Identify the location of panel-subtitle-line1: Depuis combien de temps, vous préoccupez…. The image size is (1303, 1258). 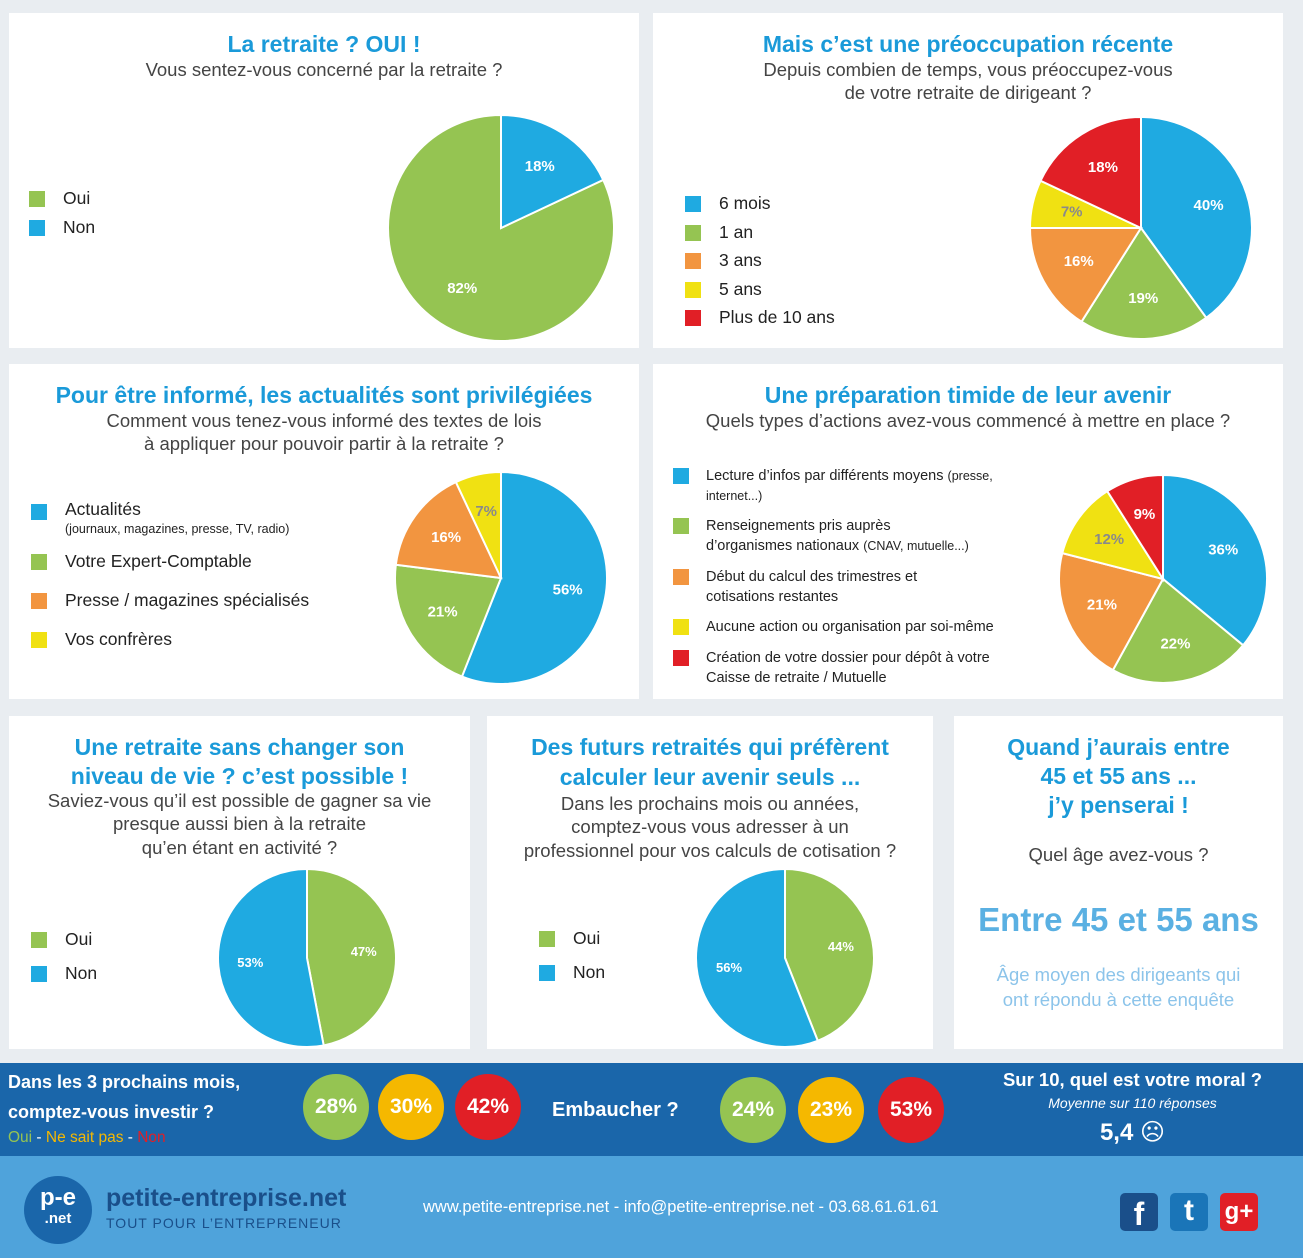
(968, 69).